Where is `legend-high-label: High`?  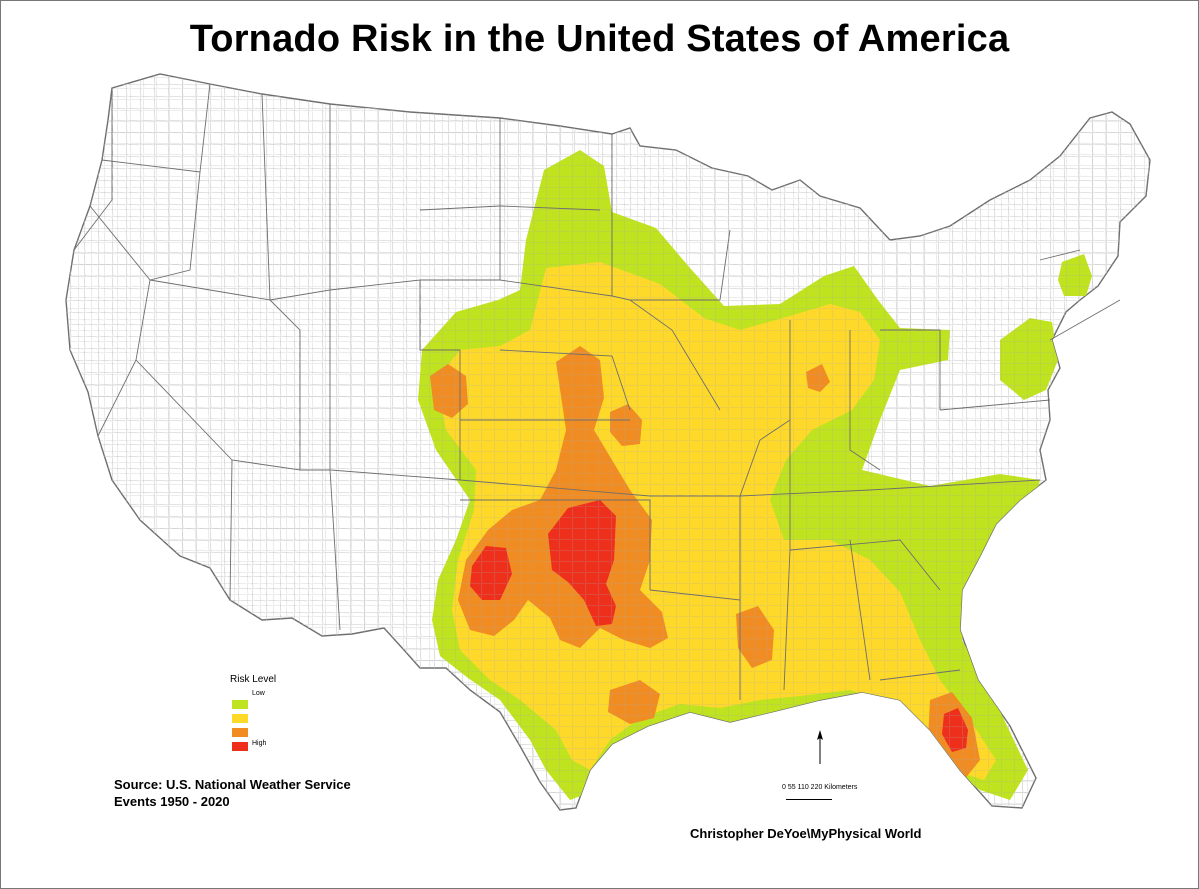
legend-high-label: High is located at coordinates (259, 743).